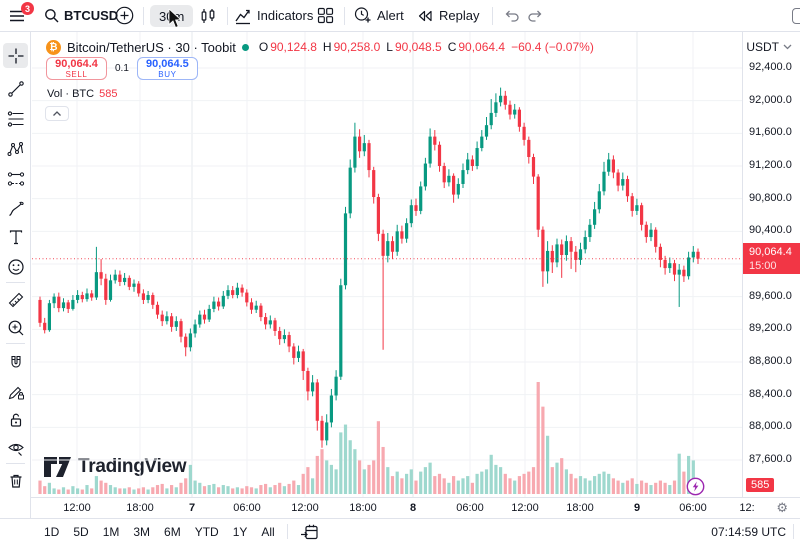 This screenshot has height=544, width=800. I want to click on fib-retracement-tool-button, so click(15, 118).